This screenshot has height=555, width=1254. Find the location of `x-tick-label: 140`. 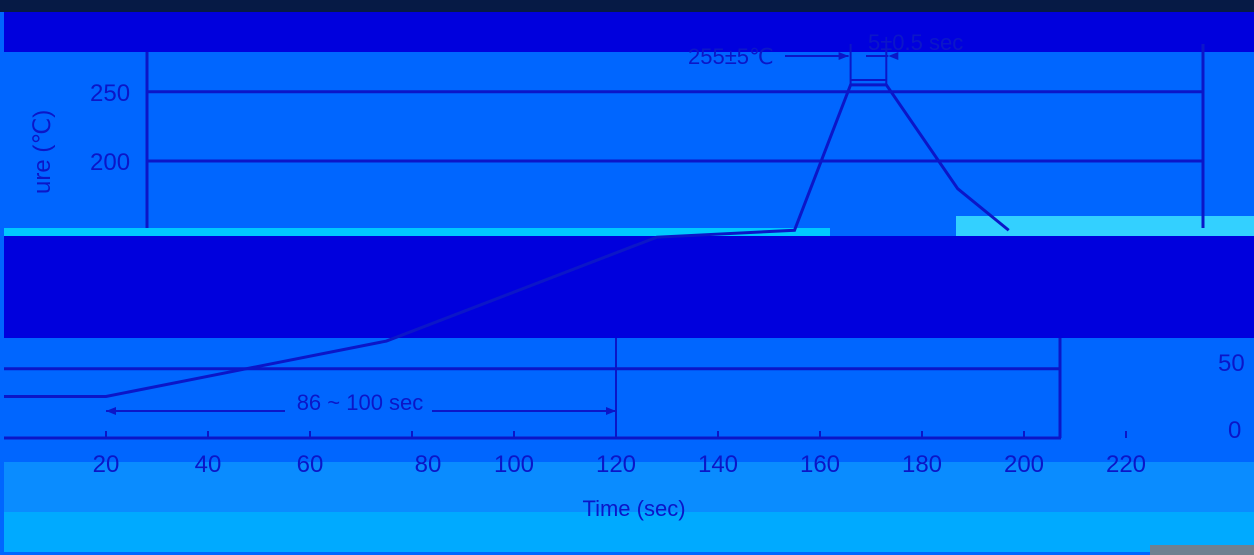

x-tick-label: 140 is located at coordinates (718, 464).